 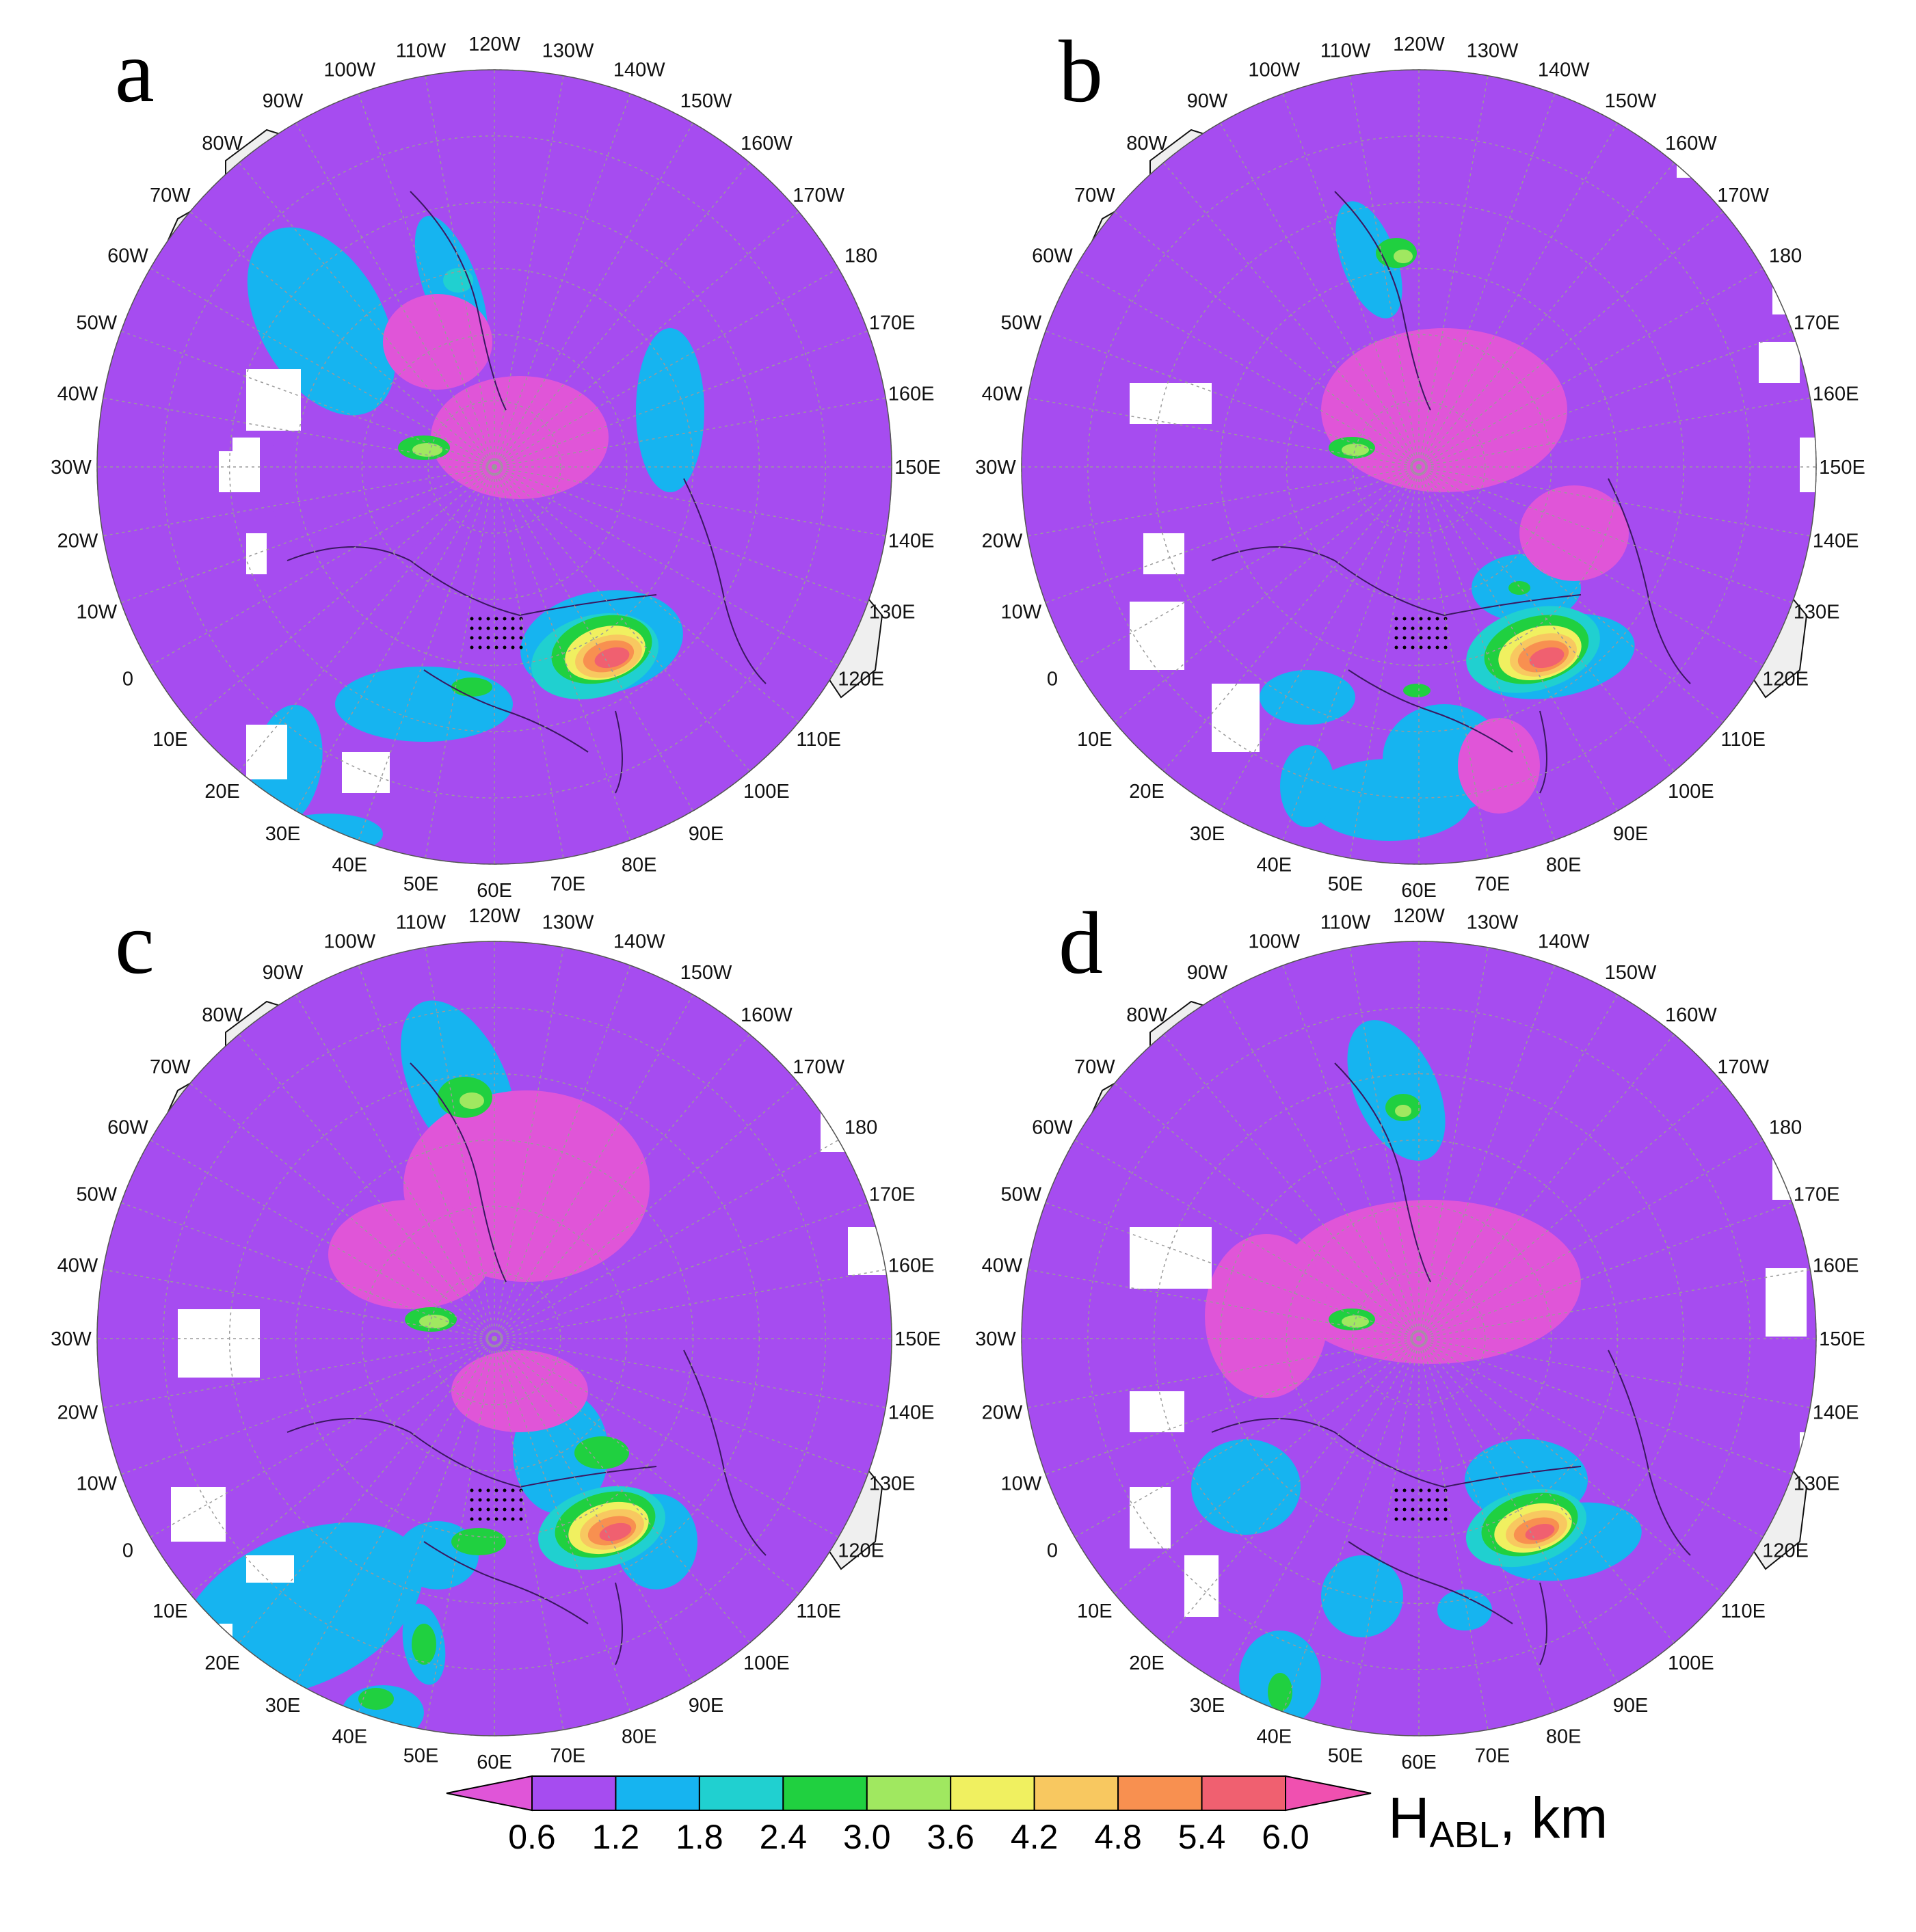 What do you see at coordinates (421, 922) in the screenshot?
I see `longitude-label: 110W` at bounding box center [421, 922].